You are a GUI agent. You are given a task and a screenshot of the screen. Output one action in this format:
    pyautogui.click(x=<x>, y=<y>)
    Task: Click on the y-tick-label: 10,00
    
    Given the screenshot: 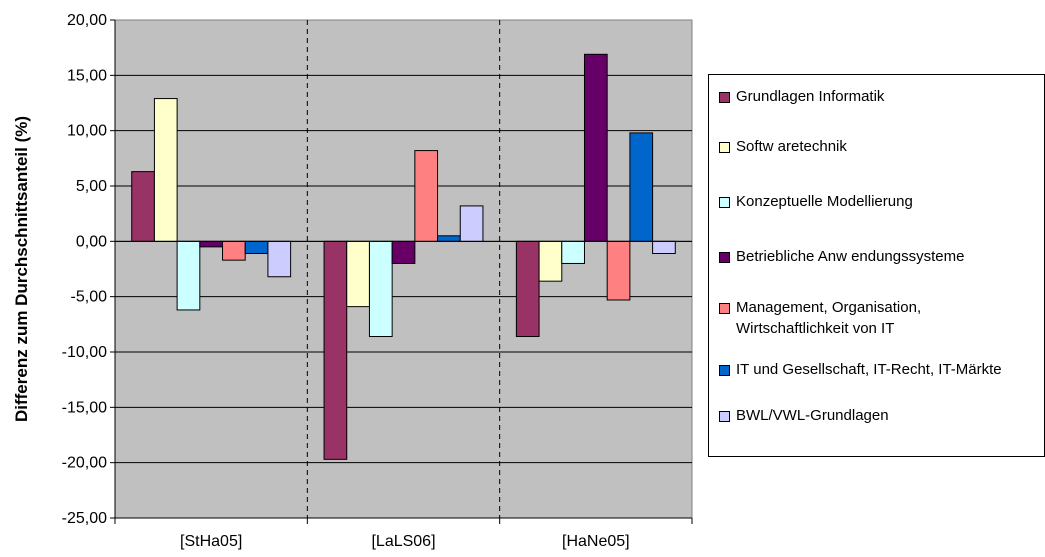 What is the action you would take?
    pyautogui.click(x=87, y=131)
    